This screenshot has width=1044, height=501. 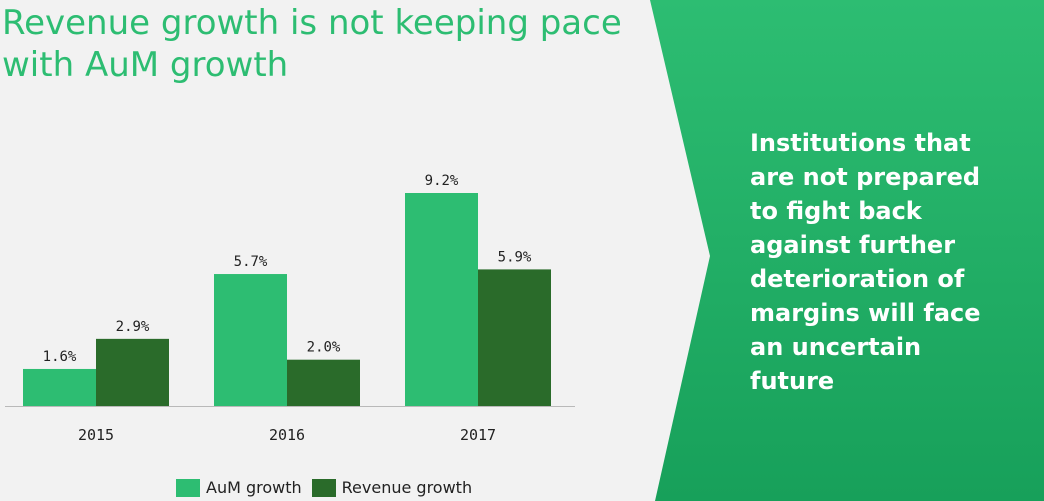 What do you see at coordinates (287, 435) in the screenshot?
I see `x-tick-label-2016: 2016` at bounding box center [287, 435].